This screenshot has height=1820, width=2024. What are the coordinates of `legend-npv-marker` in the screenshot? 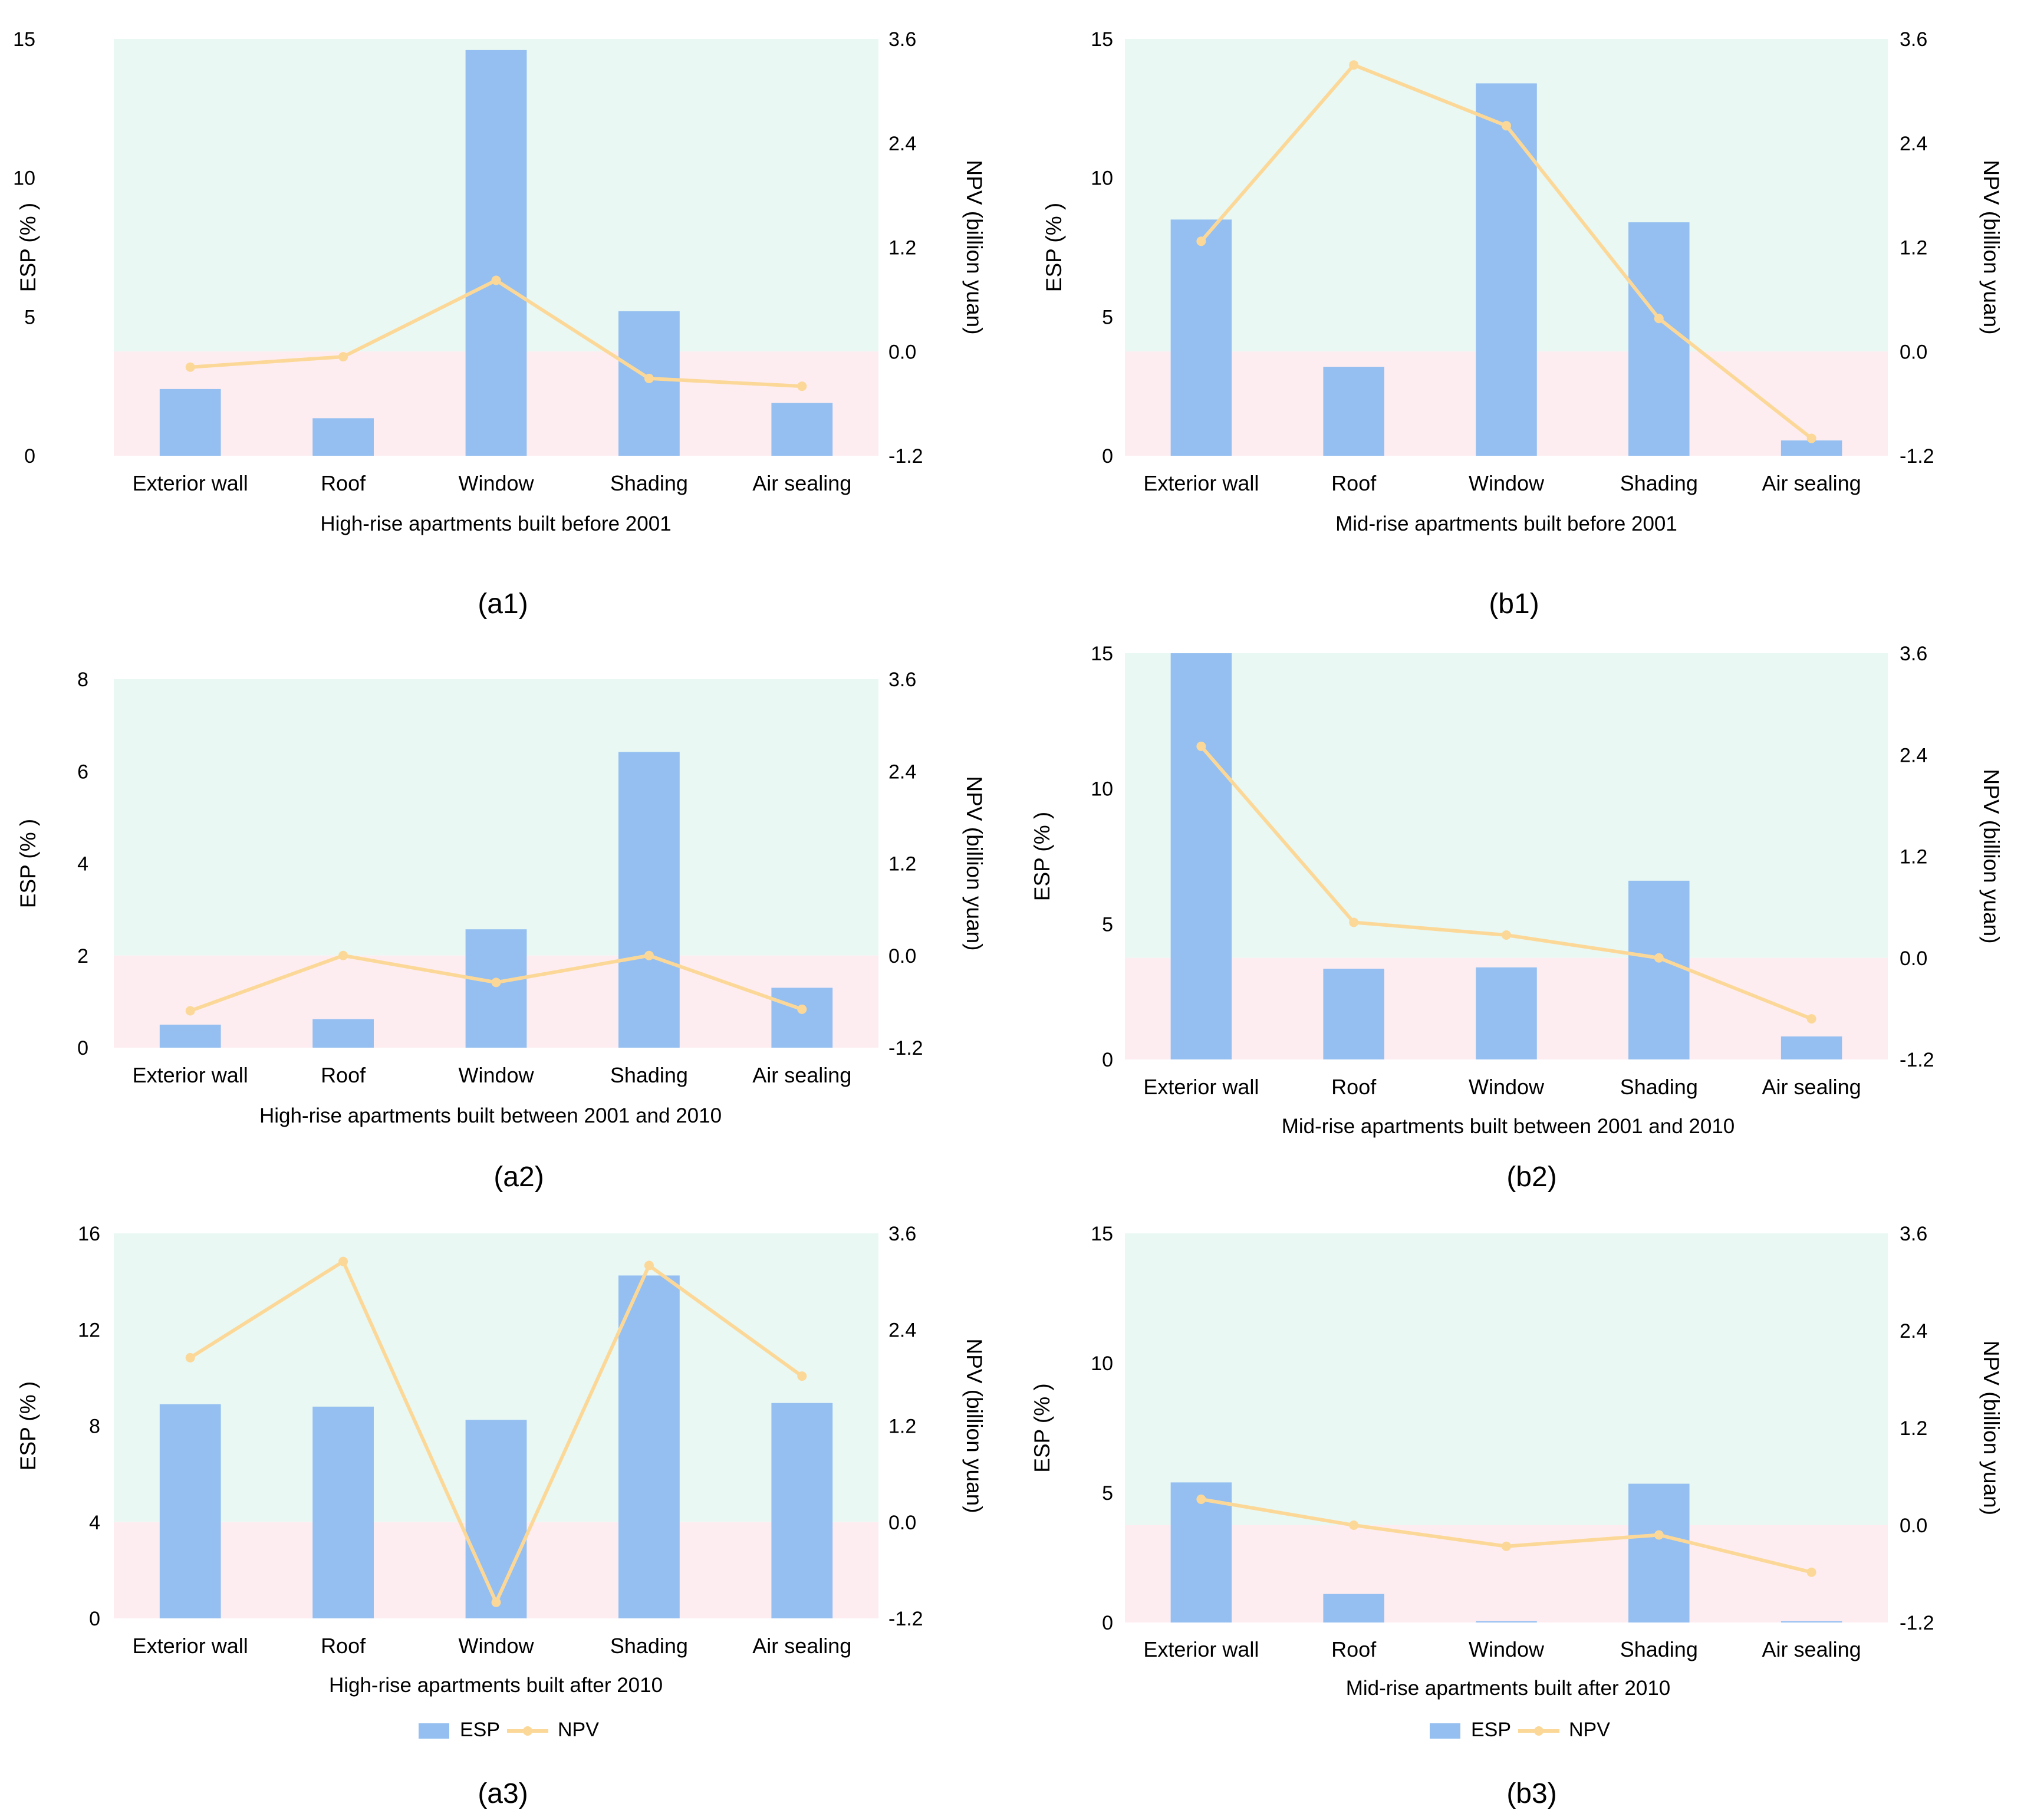 It's located at (527, 1731).